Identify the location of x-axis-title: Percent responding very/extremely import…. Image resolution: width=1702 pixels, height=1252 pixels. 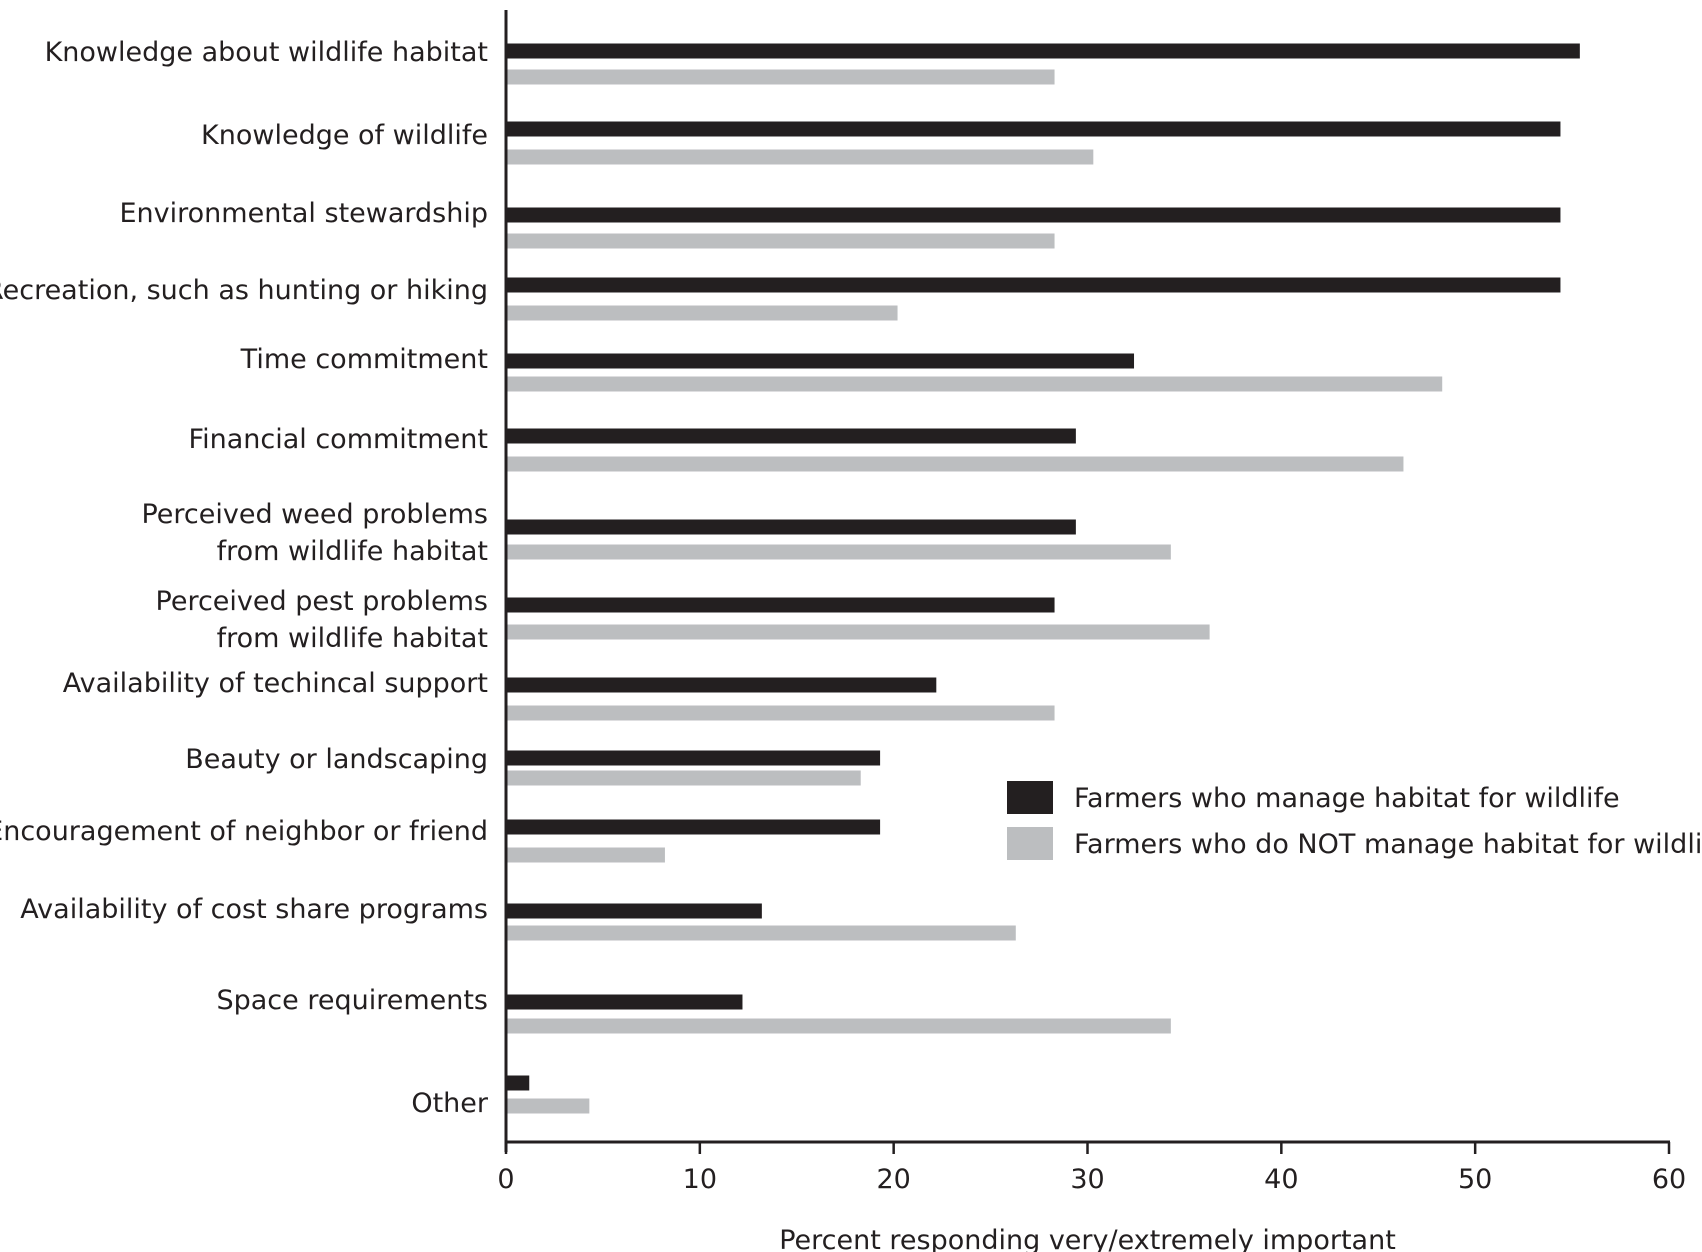
(1087, 1238).